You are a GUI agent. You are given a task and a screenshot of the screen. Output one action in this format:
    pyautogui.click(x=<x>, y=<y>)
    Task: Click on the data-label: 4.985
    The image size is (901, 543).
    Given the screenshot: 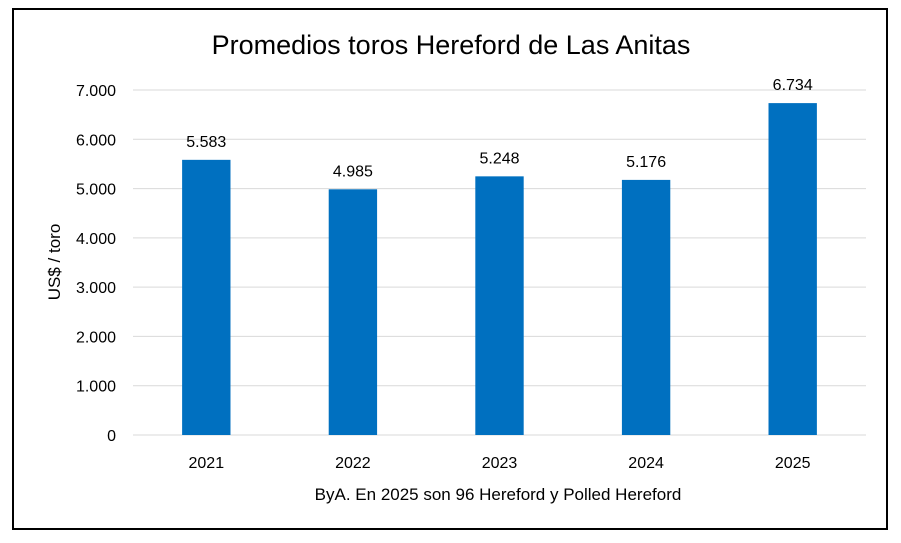 What is the action you would take?
    pyautogui.click(x=353, y=171)
    